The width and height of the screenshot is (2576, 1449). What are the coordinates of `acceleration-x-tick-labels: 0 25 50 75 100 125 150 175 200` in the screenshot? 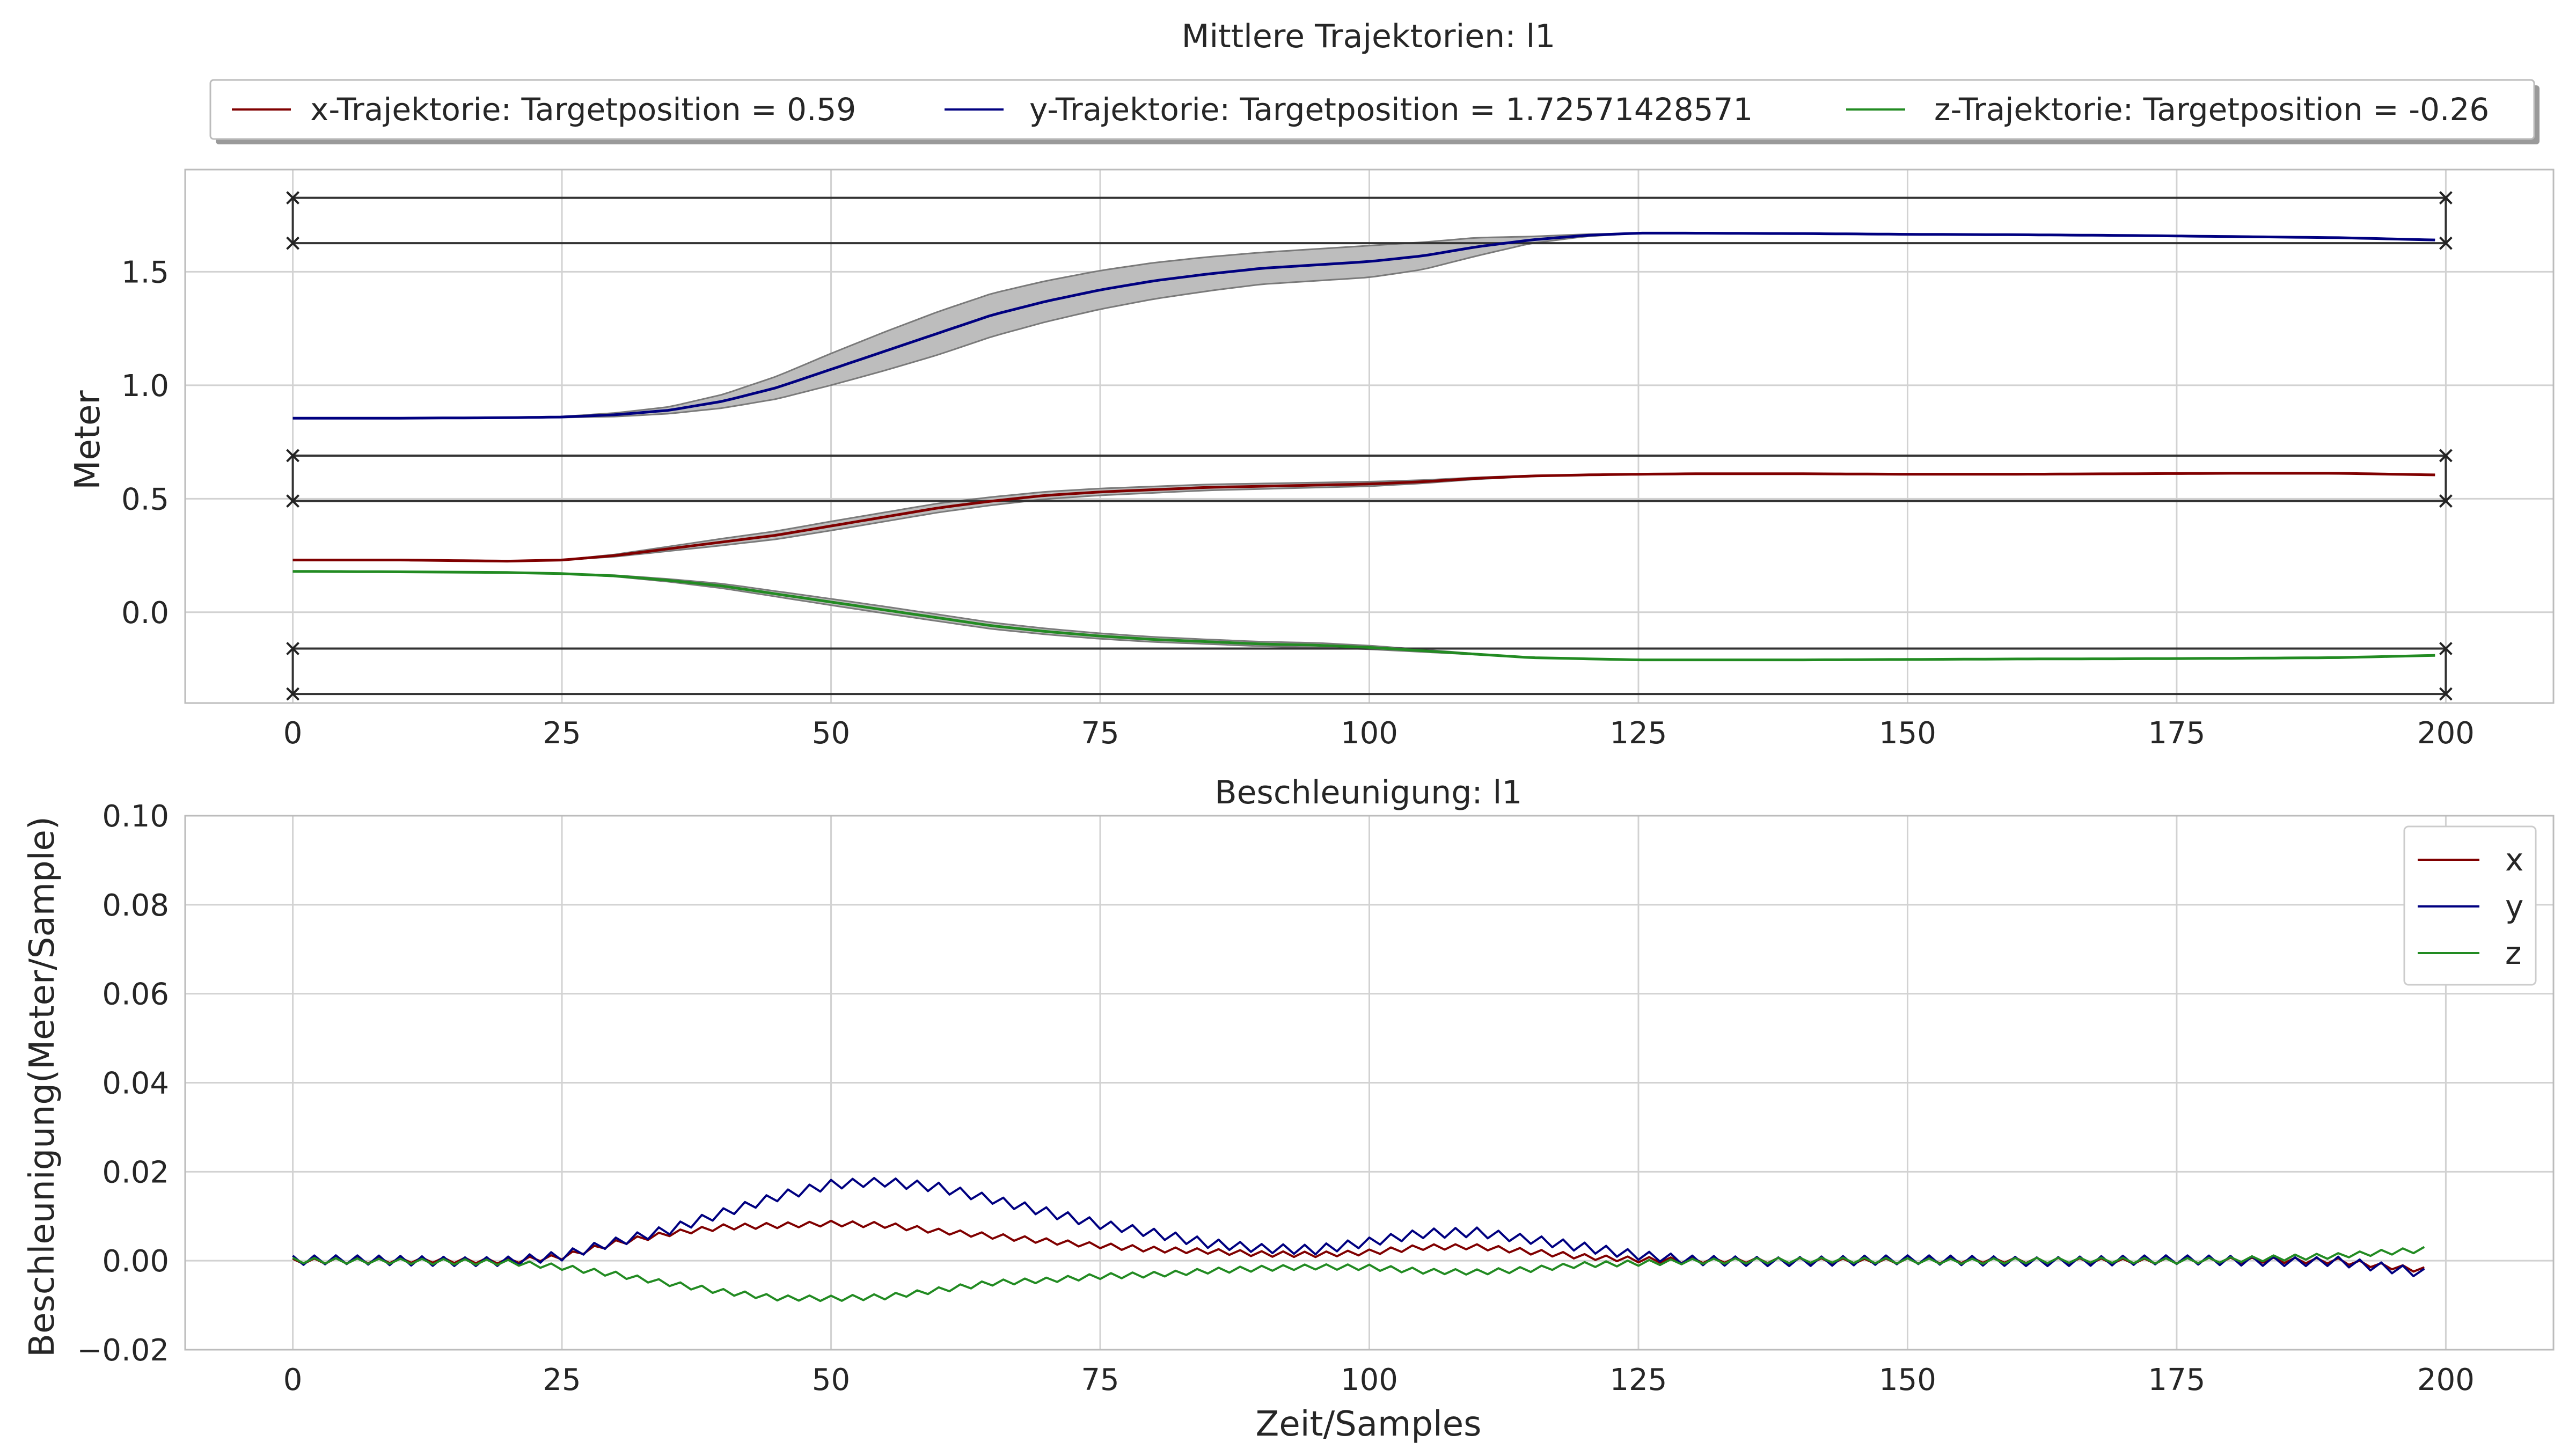 It's located at (1379, 1380).